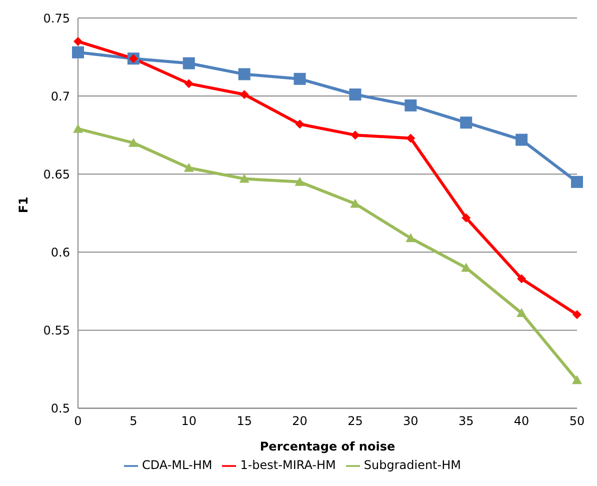  What do you see at coordinates (522, 421) in the screenshot?
I see `x-tick-label: 40` at bounding box center [522, 421].